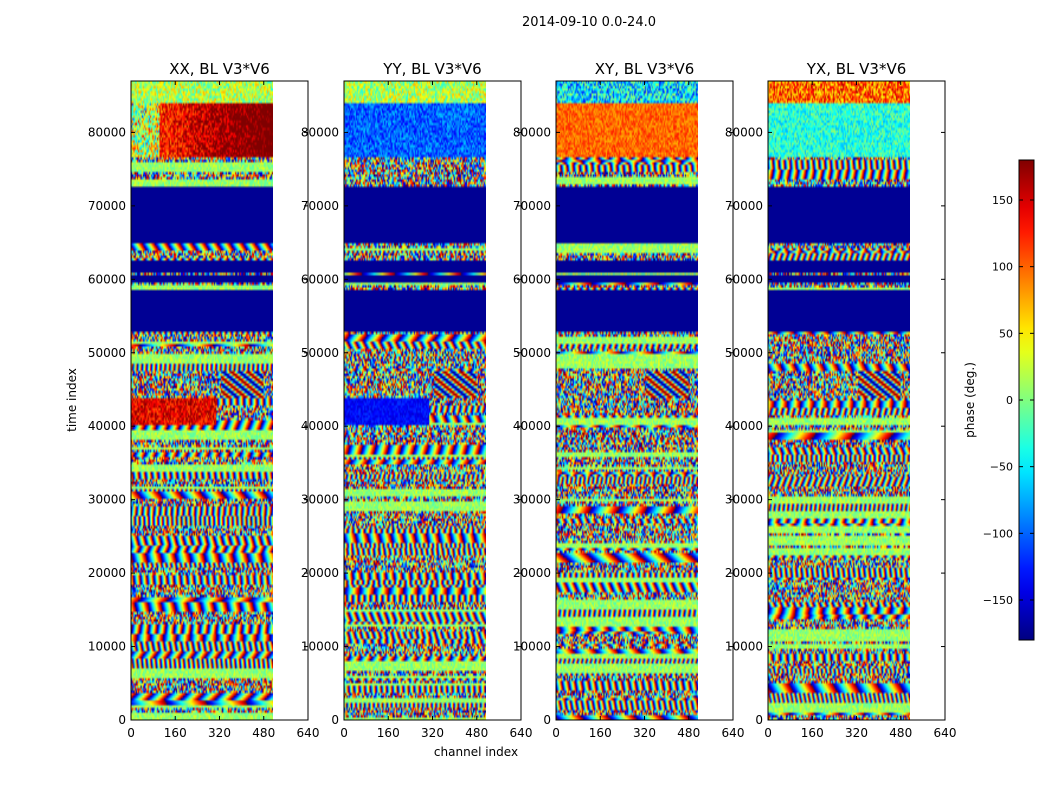 Image resolution: width=1050 pixels, height=800 pixels. What do you see at coordinates (744, 647) in the screenshot?
I see `panel-3-ytick-label-1: 10000` at bounding box center [744, 647].